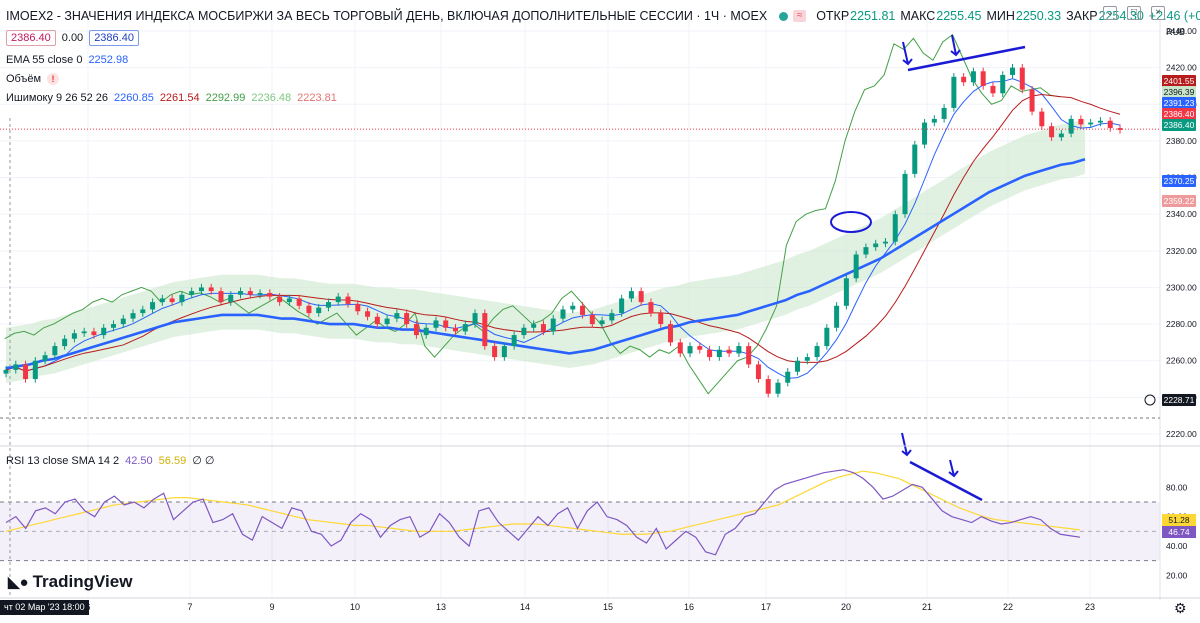  What do you see at coordinates (441, 607) in the screenshot?
I see `x-tick-label: 13` at bounding box center [441, 607].